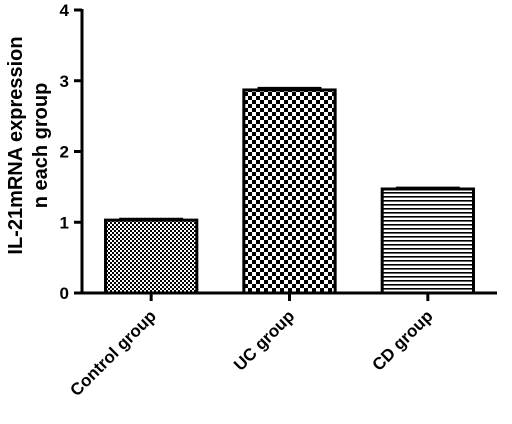 This screenshot has width=512, height=424. Describe the element at coordinates (28, 145) in the screenshot. I see `y-axis-title: IL-21mRNA expression n each group` at that location.